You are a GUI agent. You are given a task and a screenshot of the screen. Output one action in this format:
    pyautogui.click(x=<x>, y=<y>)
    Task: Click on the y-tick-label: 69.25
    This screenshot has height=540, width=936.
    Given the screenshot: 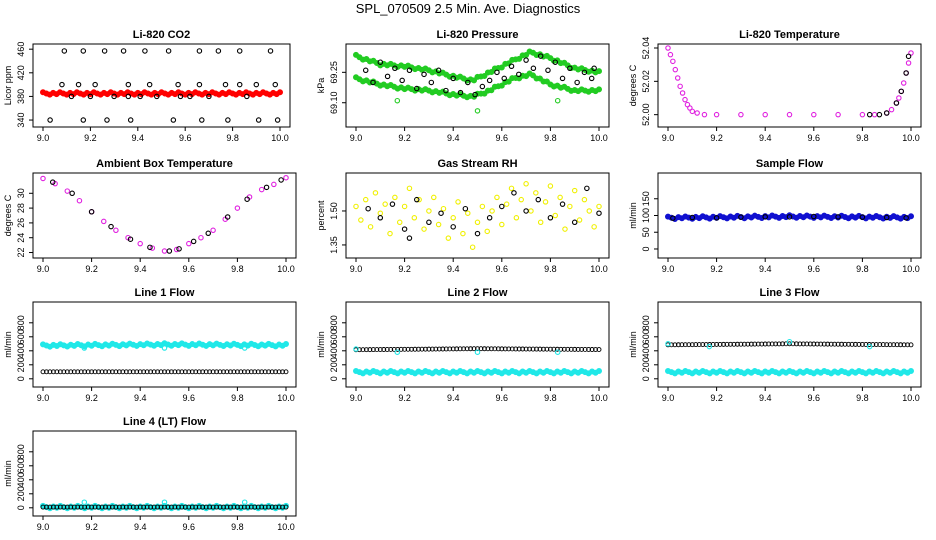 What is the action you would take?
    pyautogui.click(x=334, y=72)
    